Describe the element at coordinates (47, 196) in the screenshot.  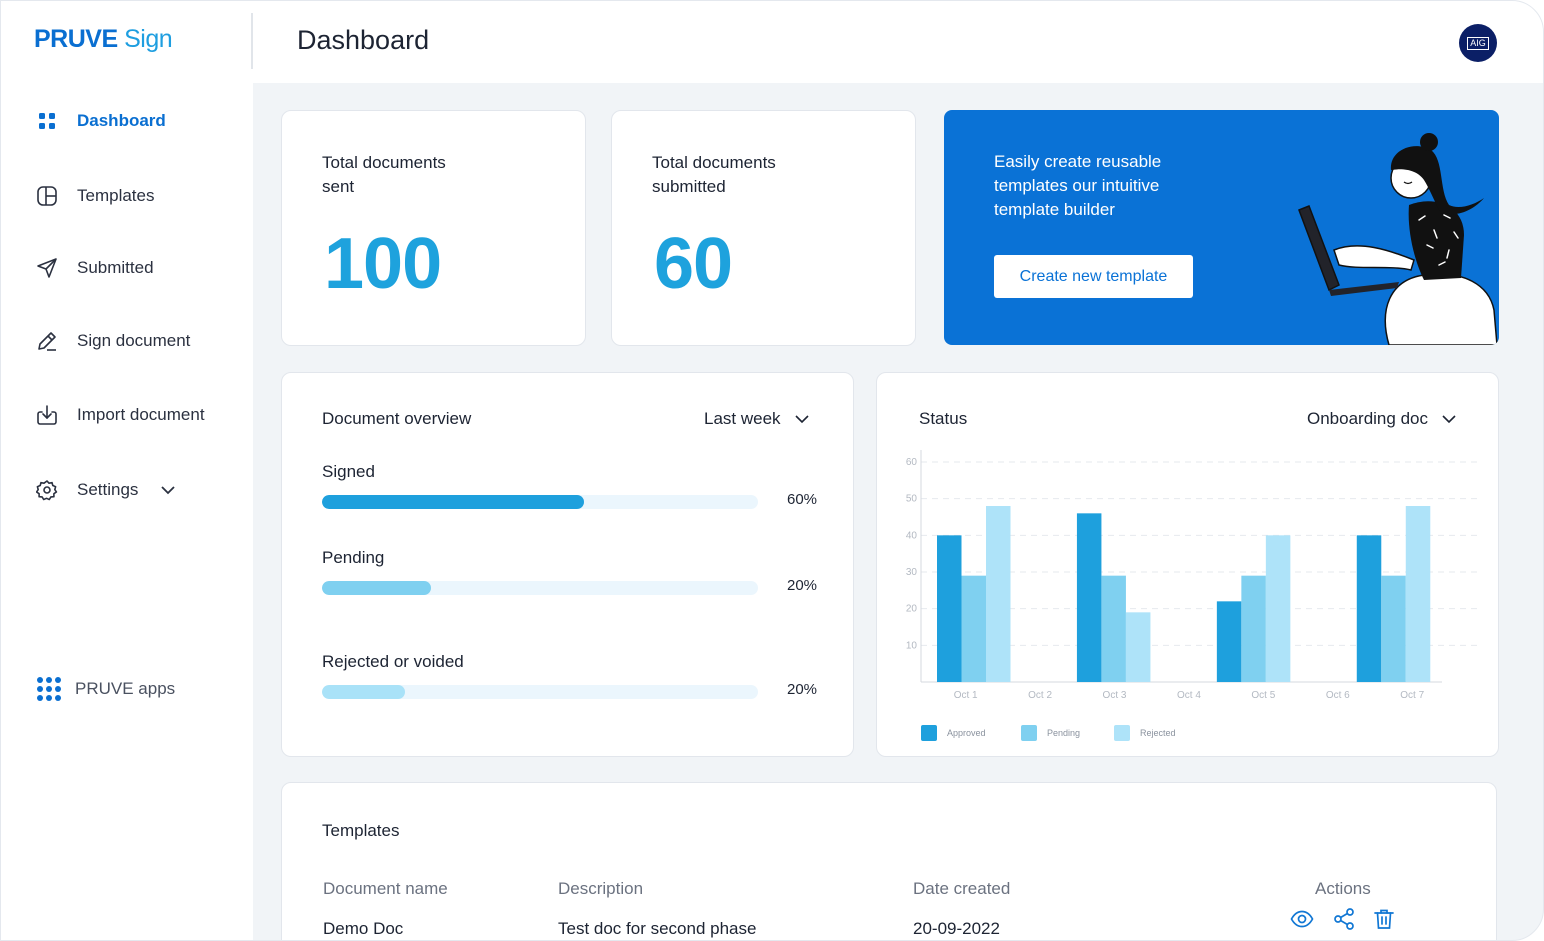
I see `template-icon` at that location.